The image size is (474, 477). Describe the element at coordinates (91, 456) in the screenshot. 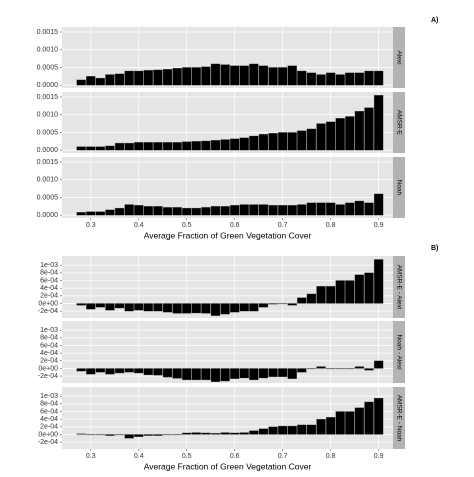

I see `x-tick-label: 0.3` at that location.